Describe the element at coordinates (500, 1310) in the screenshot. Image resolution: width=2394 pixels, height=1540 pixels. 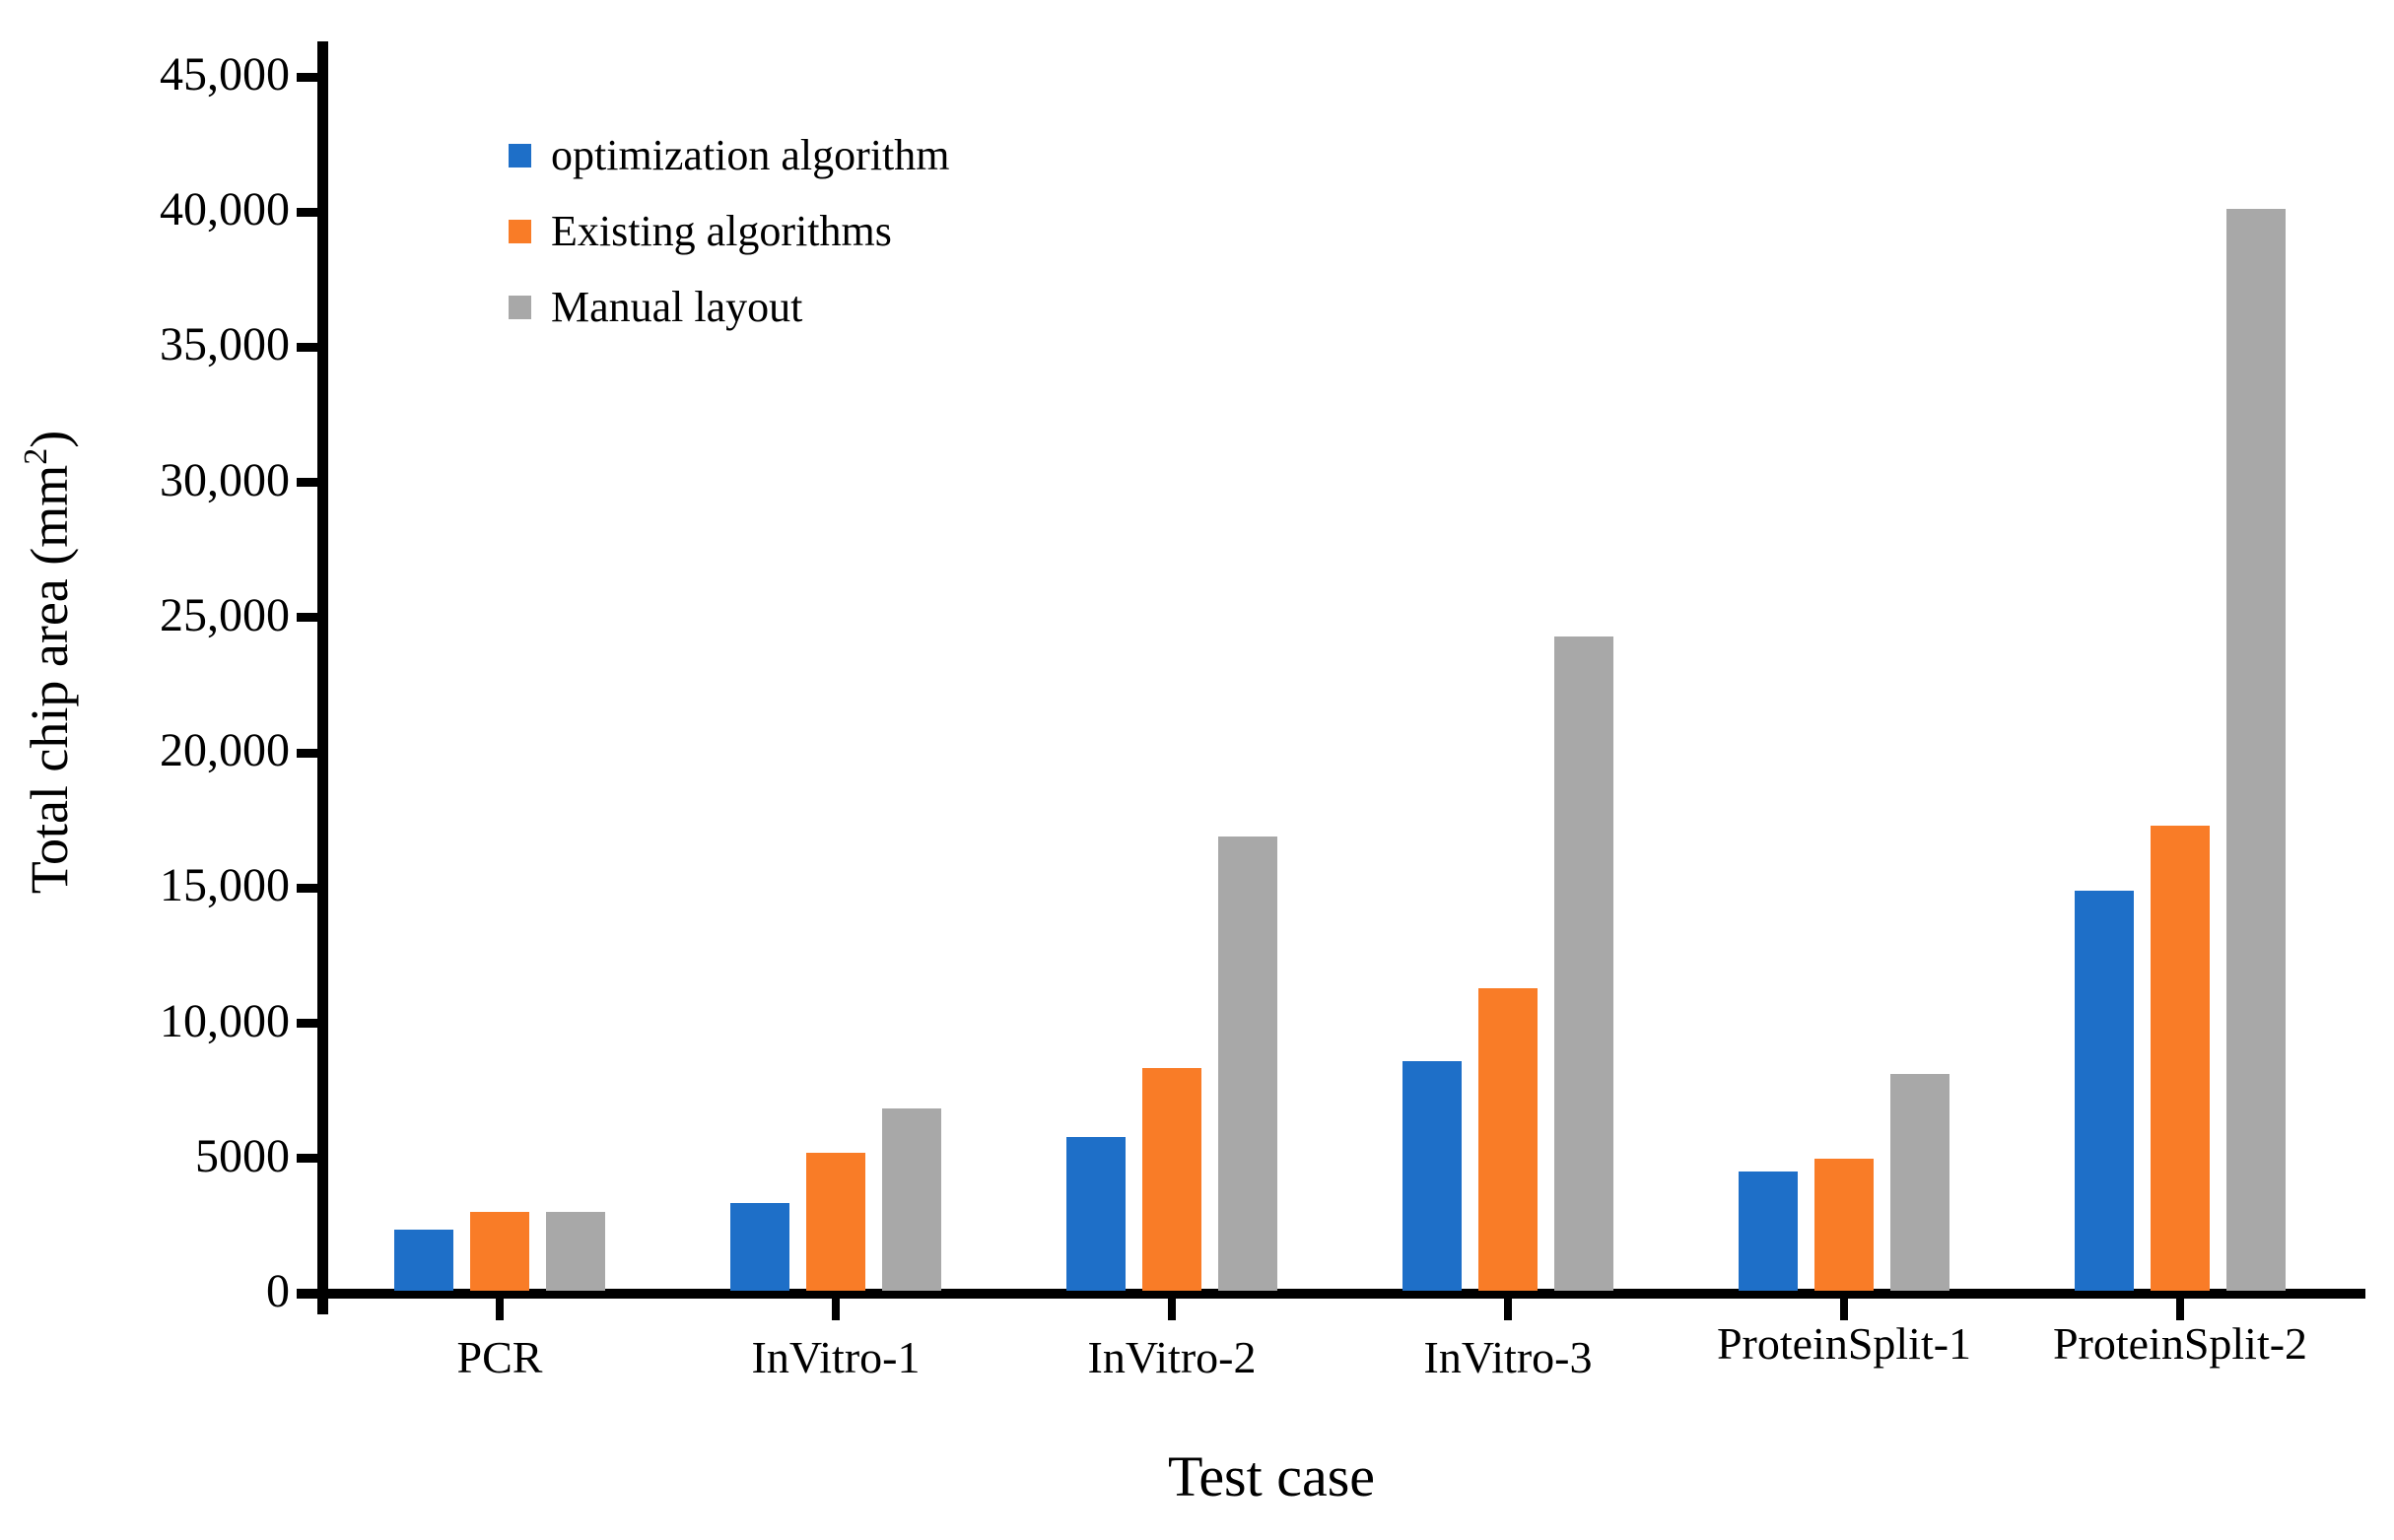
I see `x-tick-pcr` at that location.